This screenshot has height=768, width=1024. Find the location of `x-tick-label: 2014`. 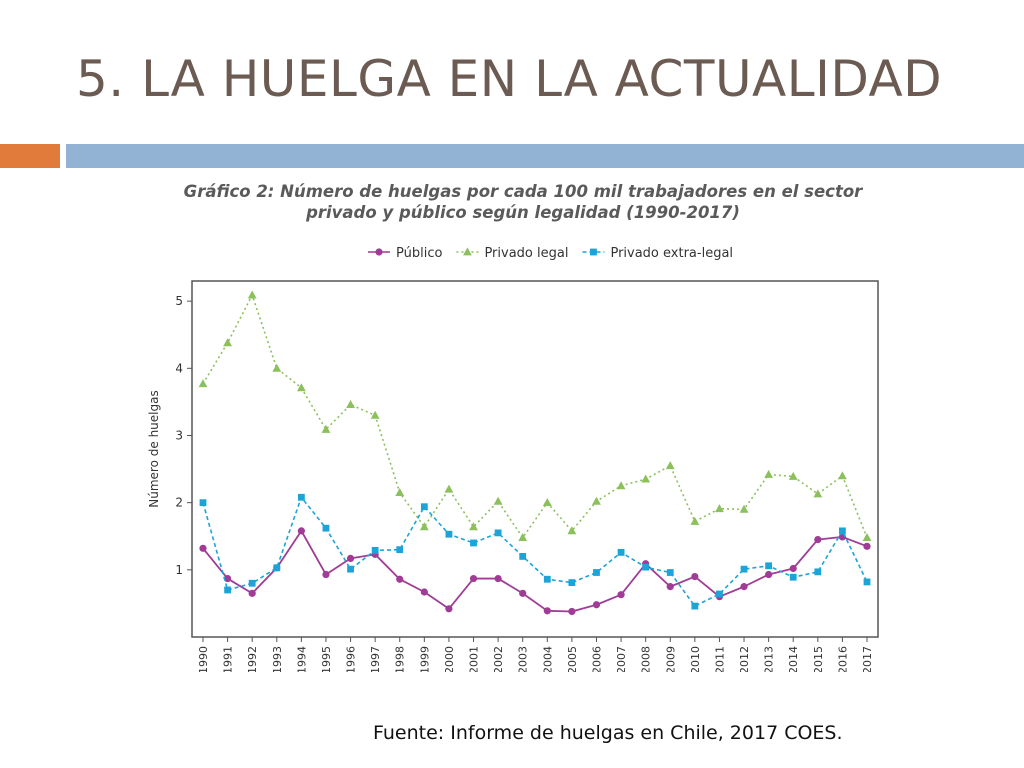

x-tick-label: 2014 is located at coordinates (793, 659).